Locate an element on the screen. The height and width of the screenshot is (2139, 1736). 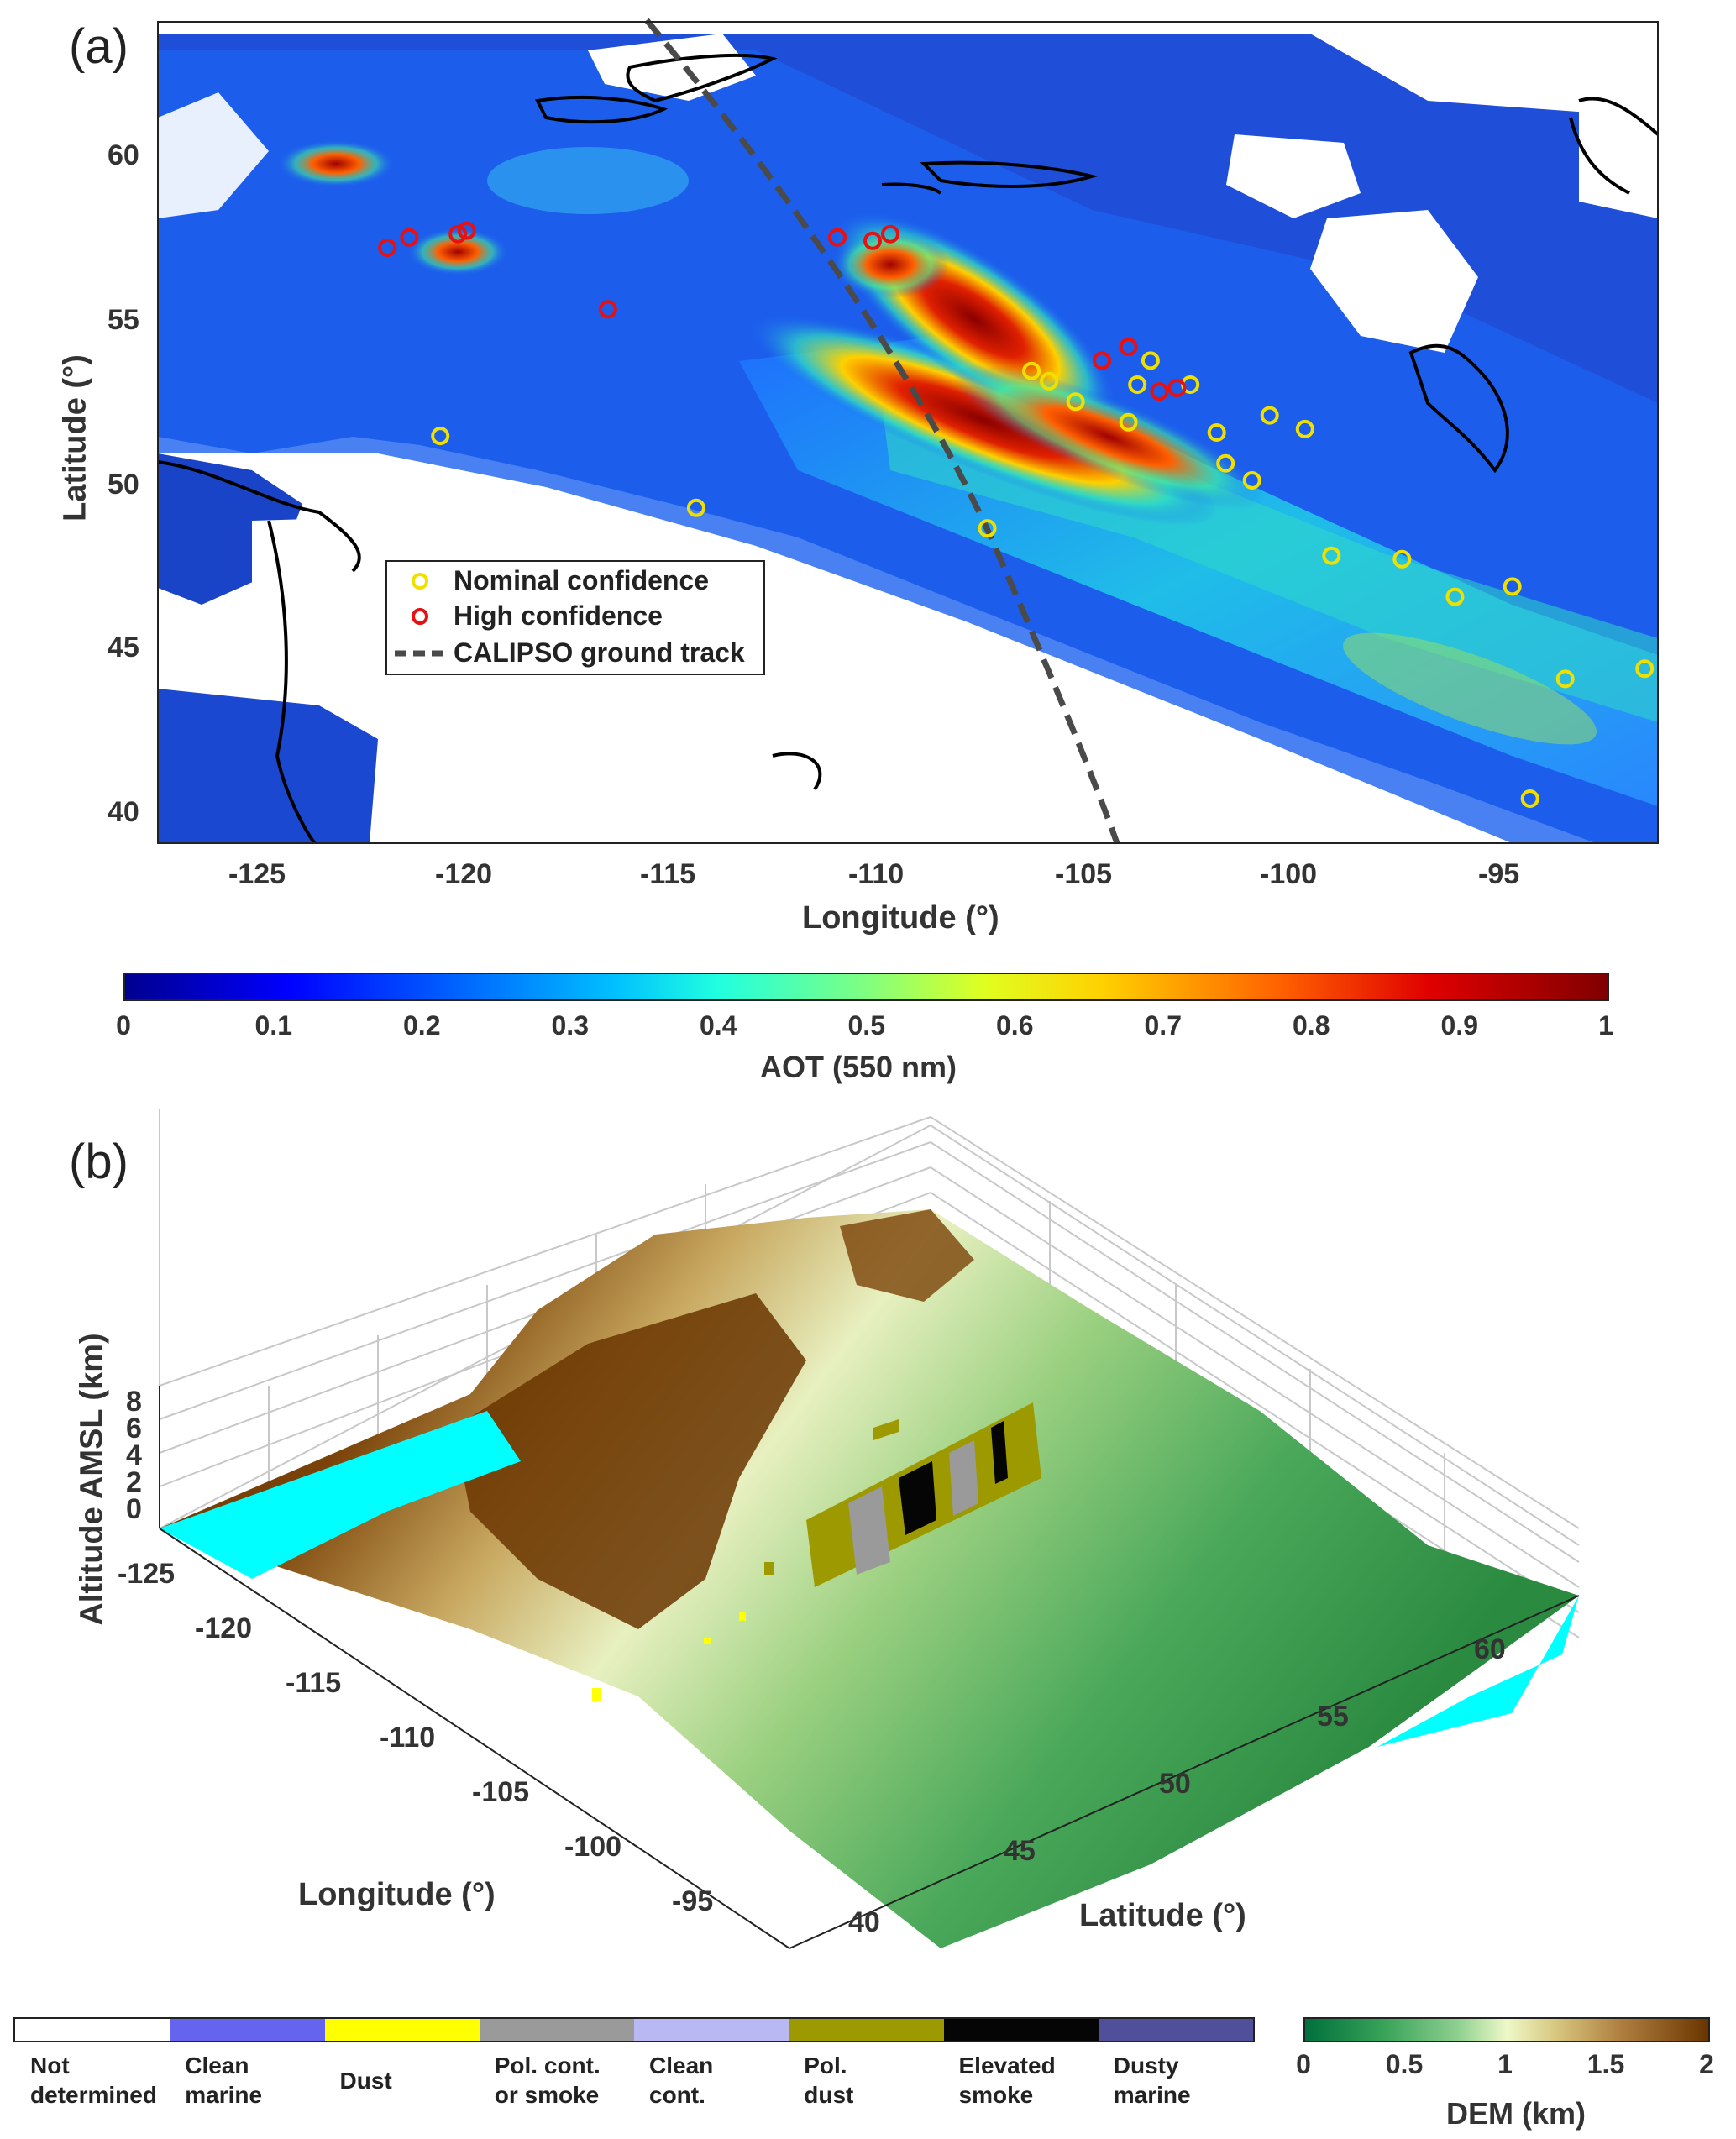
aerosol-class-label: Clean marine is located at coordinates (224, 2080).